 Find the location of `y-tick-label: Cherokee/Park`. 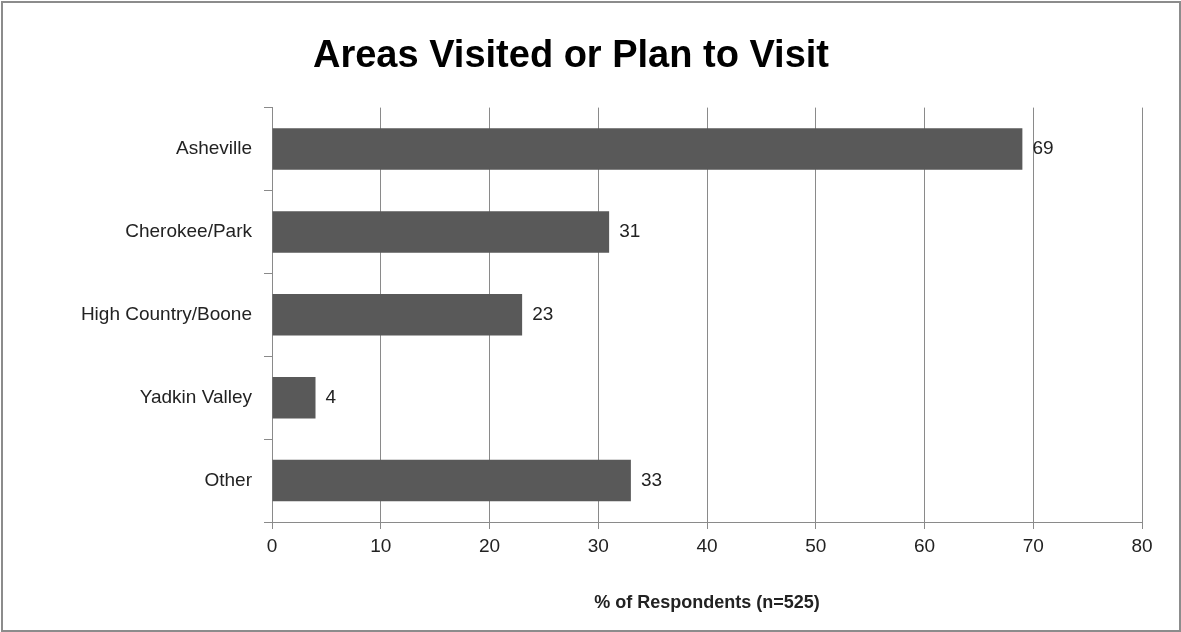

y-tick-label: Cherokee/Park is located at coordinates (189, 231).